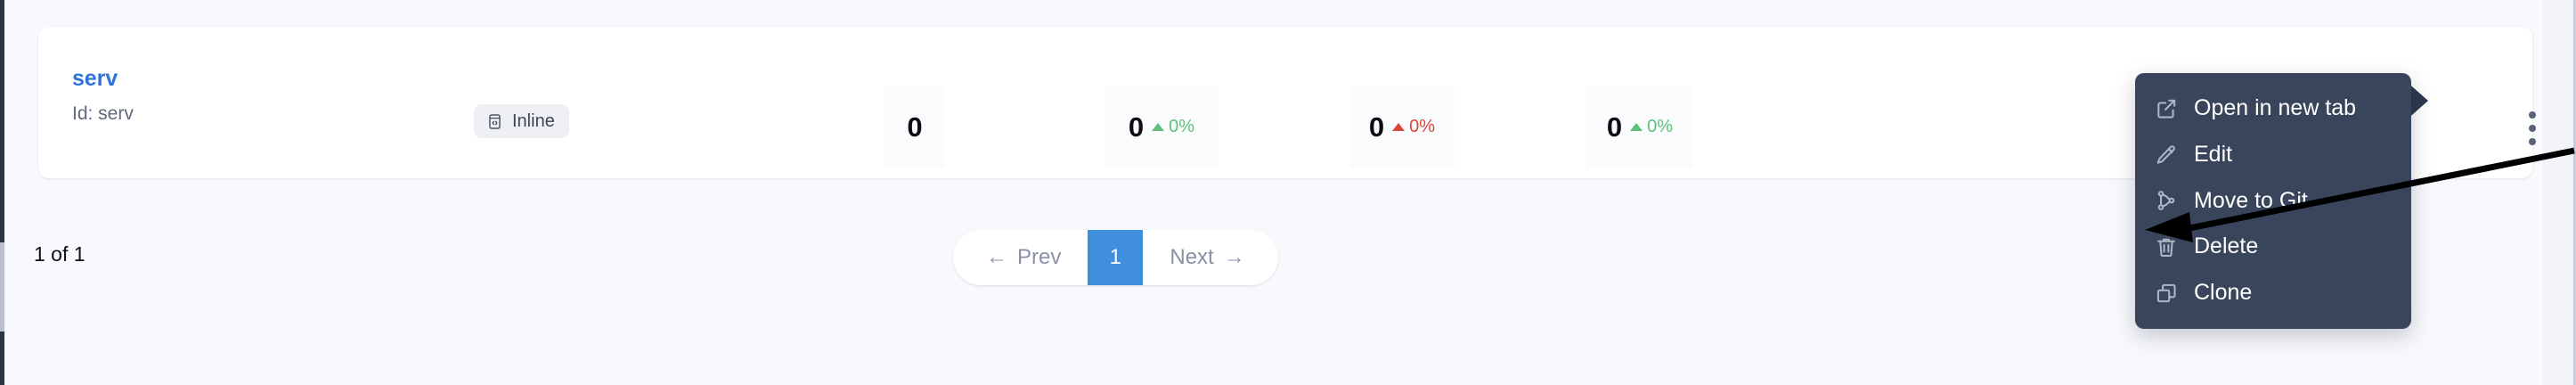 The width and height of the screenshot is (2576, 385). I want to click on row-name-link: serv, so click(95, 78).